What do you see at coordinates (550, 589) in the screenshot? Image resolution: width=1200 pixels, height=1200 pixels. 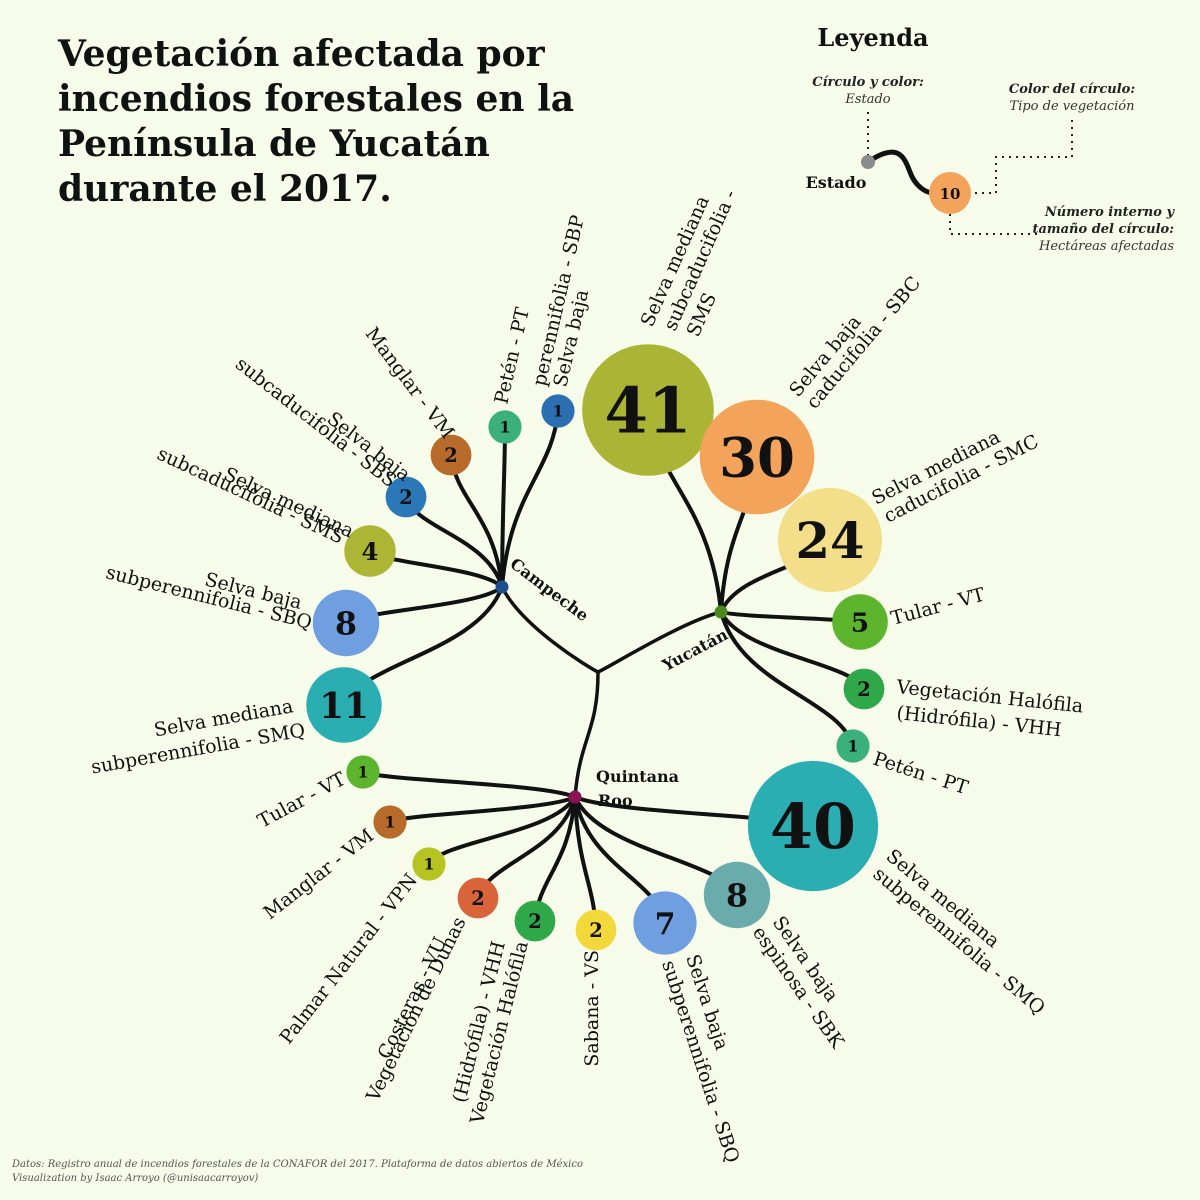 I see `state-label-campeche: Campeche` at bounding box center [550, 589].